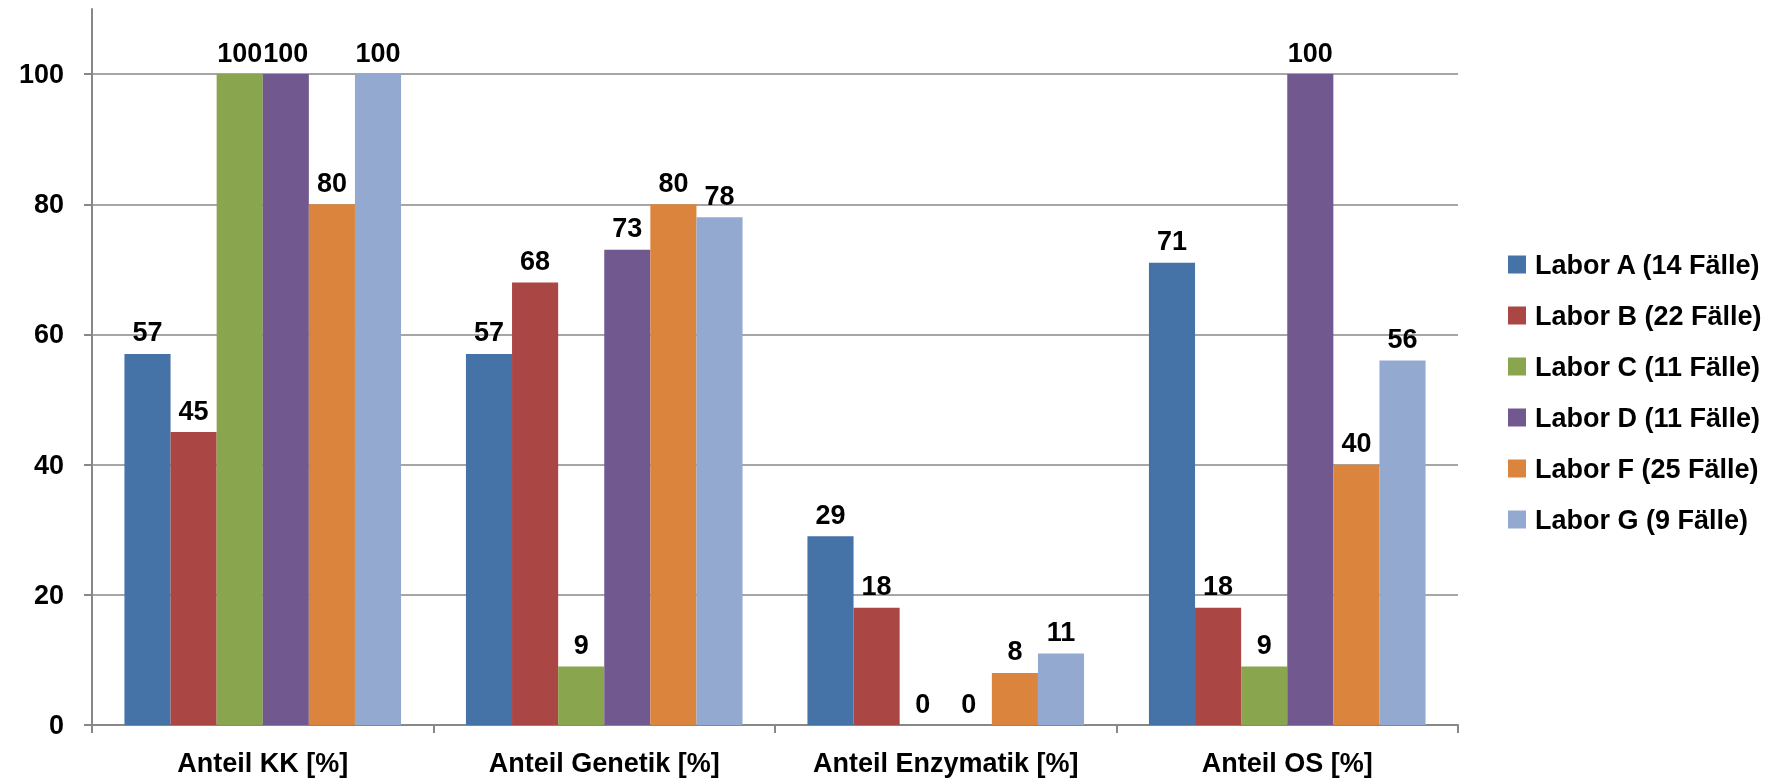 This screenshot has height=784, width=1773. Describe the element at coordinates (604, 762) in the screenshot. I see `x-tick-label: Anteil Genetik [%]` at that location.